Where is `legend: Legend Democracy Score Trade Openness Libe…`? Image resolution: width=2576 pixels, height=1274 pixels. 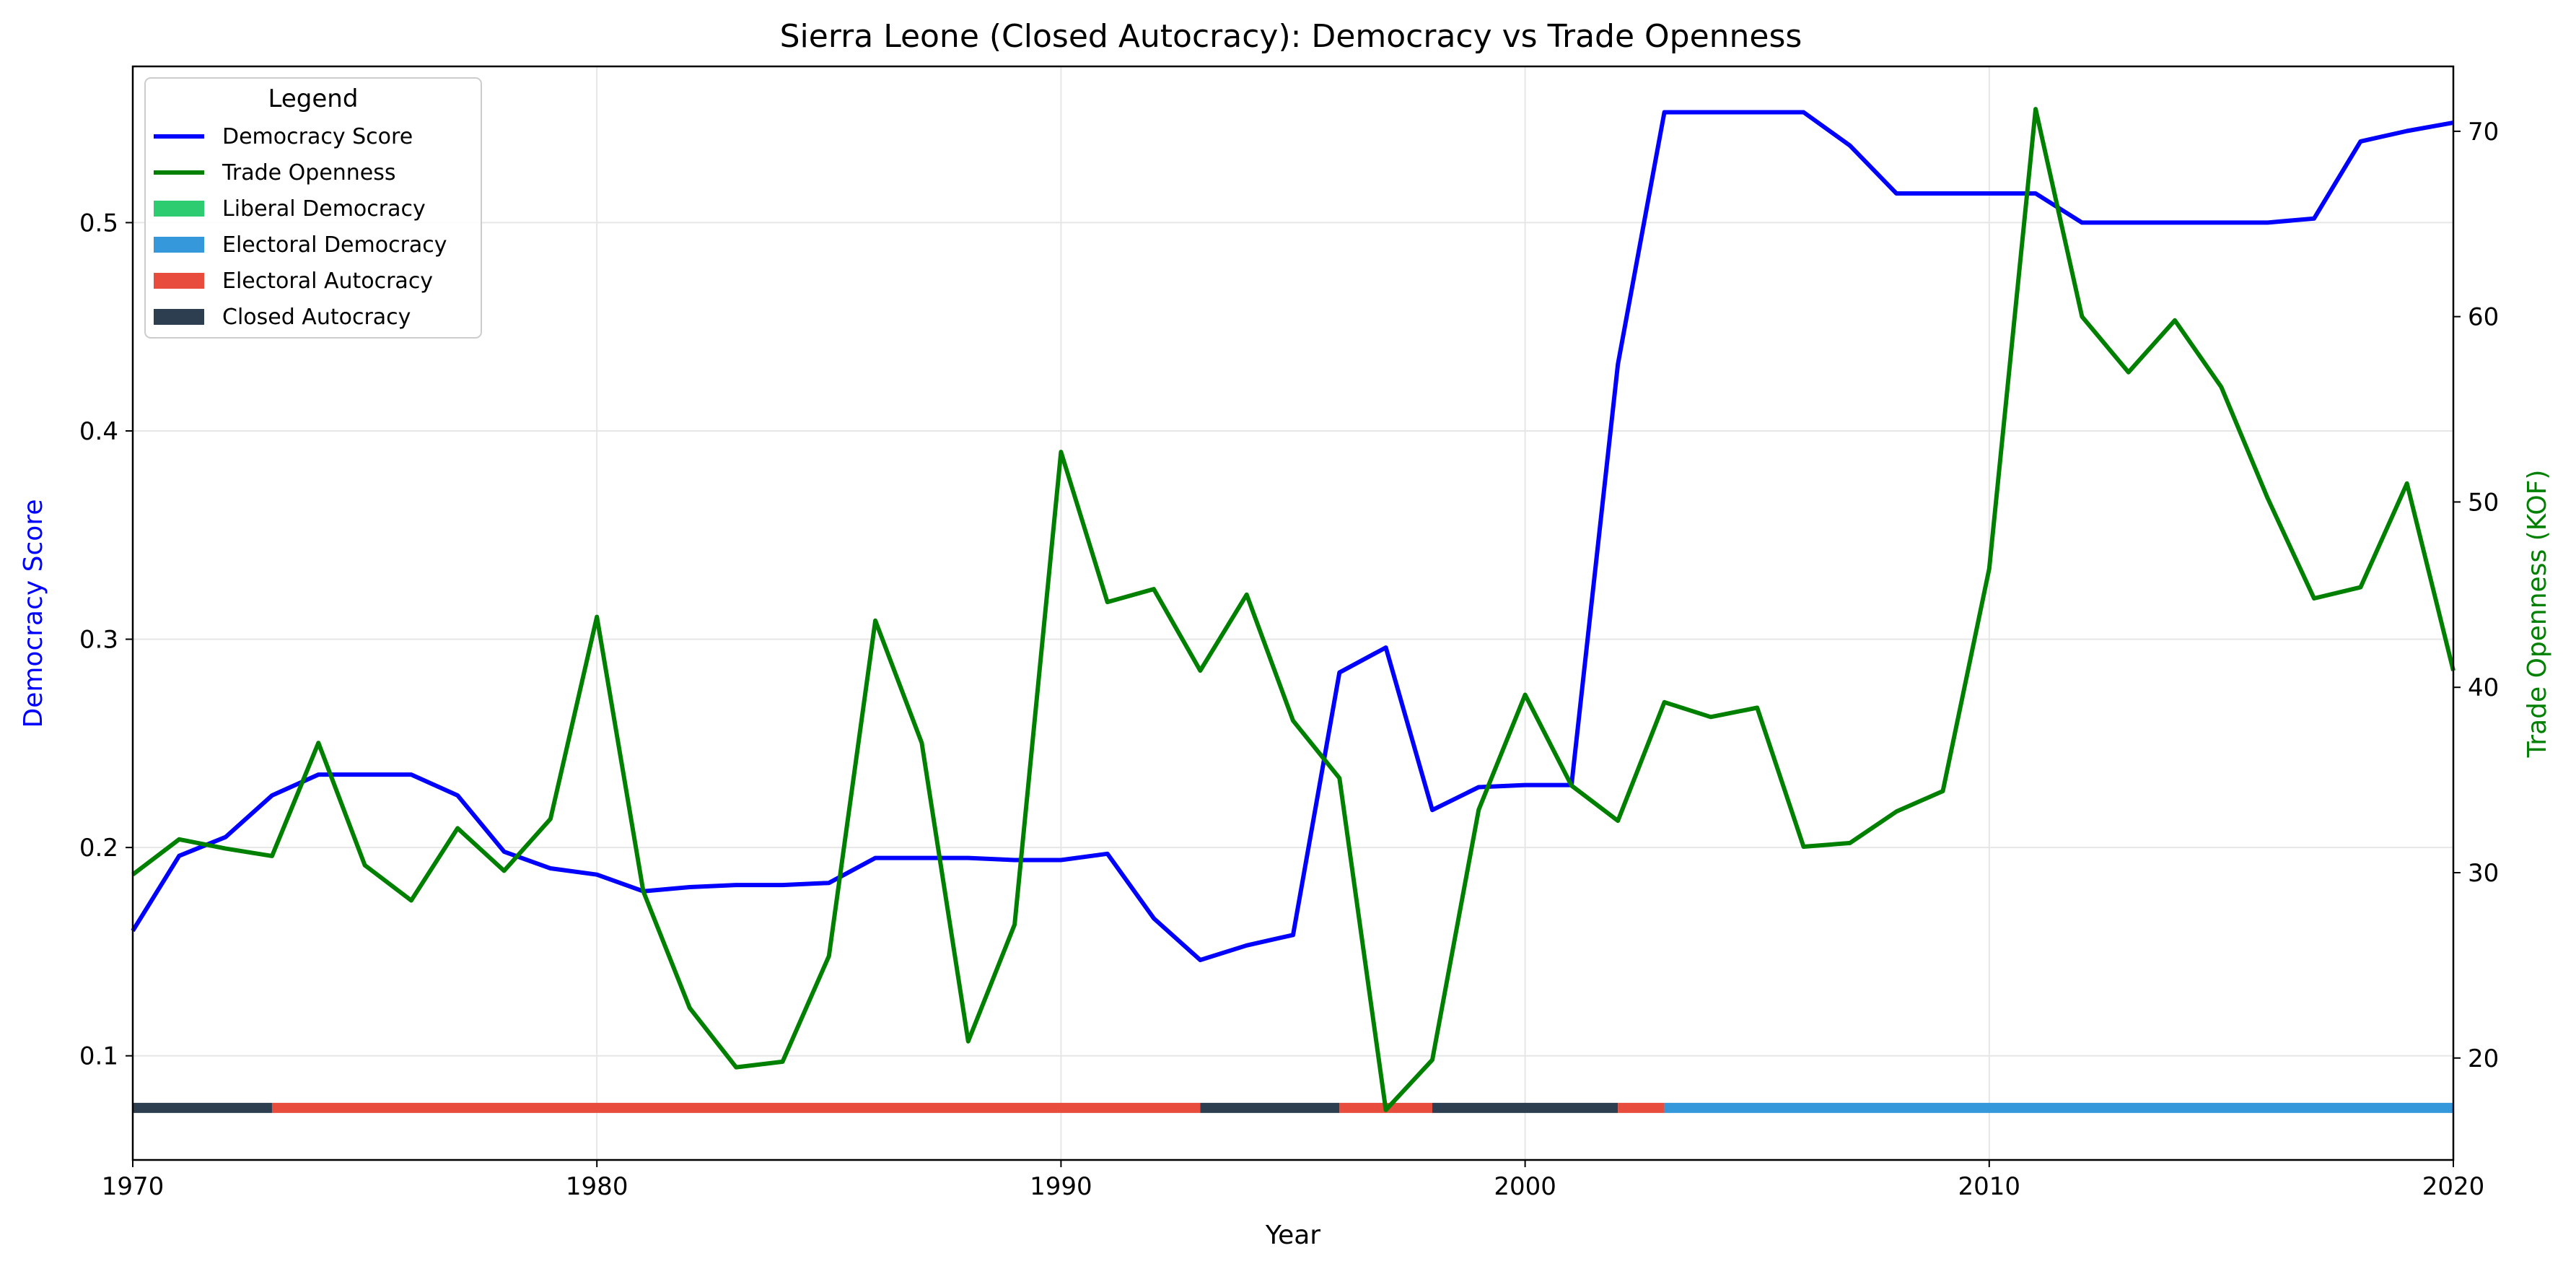 legend: Legend Democracy Score Trade Openness Libe… is located at coordinates (313, 208).